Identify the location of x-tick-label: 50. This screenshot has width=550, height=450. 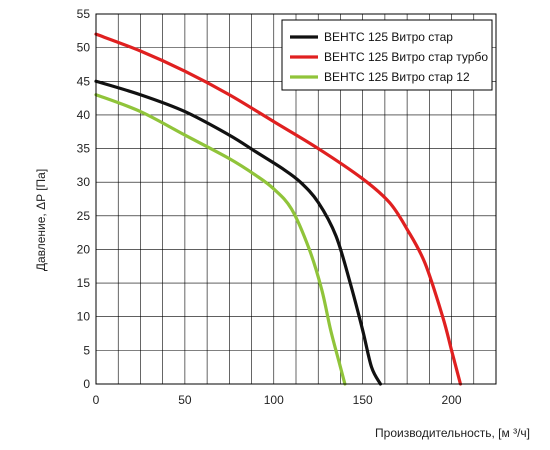
(185, 400).